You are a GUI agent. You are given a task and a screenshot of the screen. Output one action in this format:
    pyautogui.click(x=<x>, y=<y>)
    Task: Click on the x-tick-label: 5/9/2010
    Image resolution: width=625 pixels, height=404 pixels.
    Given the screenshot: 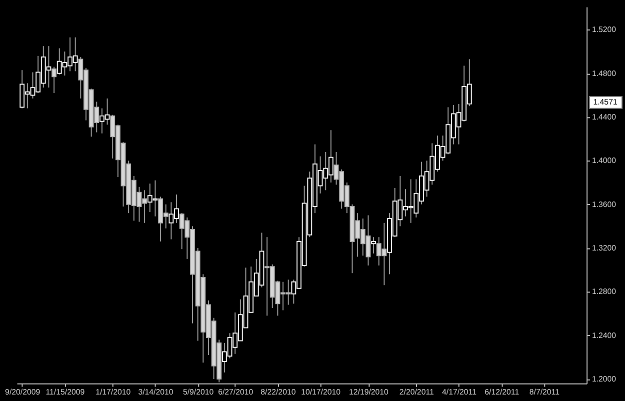 What is the action you would take?
    pyautogui.click(x=198, y=392)
    